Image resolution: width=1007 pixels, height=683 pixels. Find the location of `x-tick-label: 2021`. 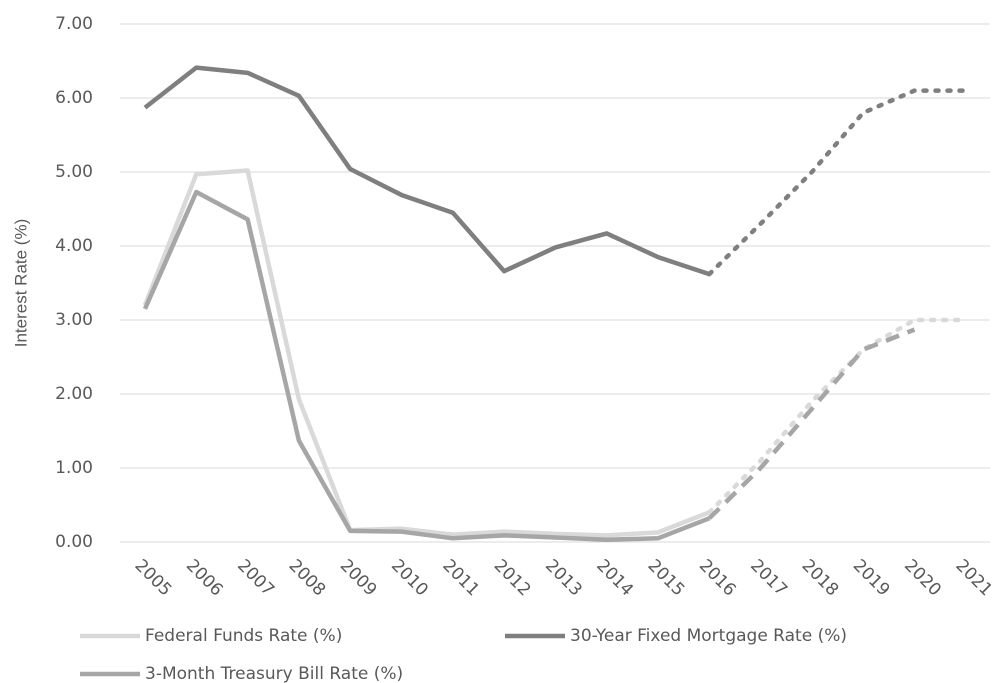

x-tick-label: 2021 is located at coordinates (973, 578).